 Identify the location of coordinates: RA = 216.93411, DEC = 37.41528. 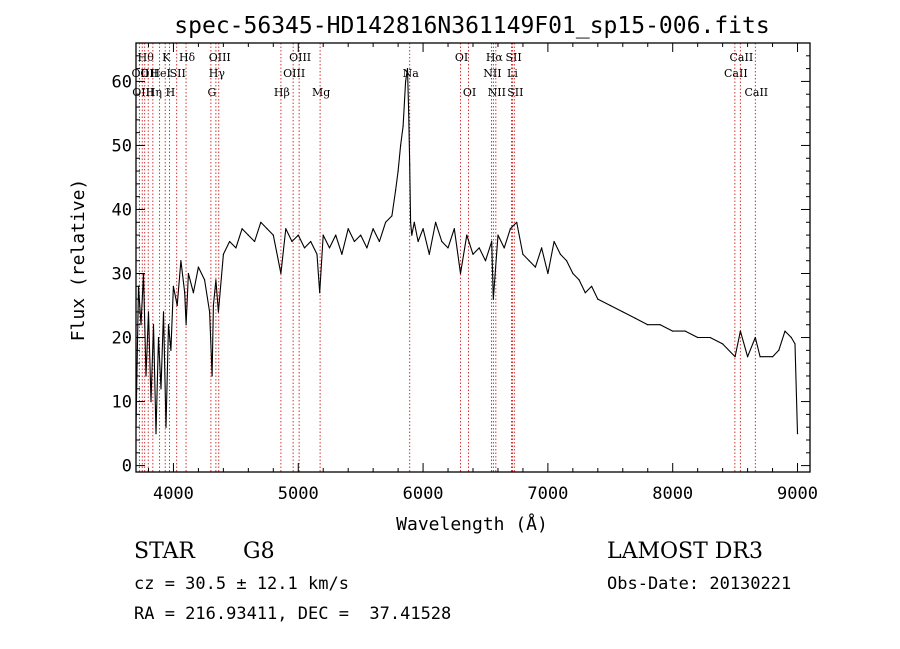
(293, 614).